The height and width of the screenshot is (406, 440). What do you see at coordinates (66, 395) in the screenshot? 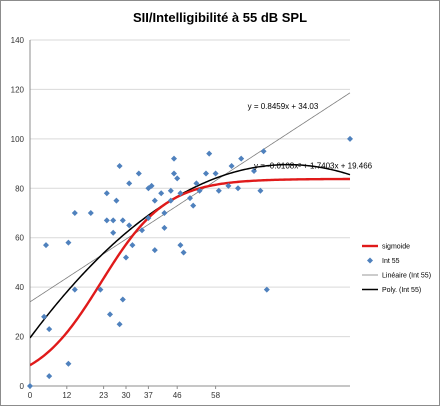
I see `x-tick-label: 12` at bounding box center [66, 395].